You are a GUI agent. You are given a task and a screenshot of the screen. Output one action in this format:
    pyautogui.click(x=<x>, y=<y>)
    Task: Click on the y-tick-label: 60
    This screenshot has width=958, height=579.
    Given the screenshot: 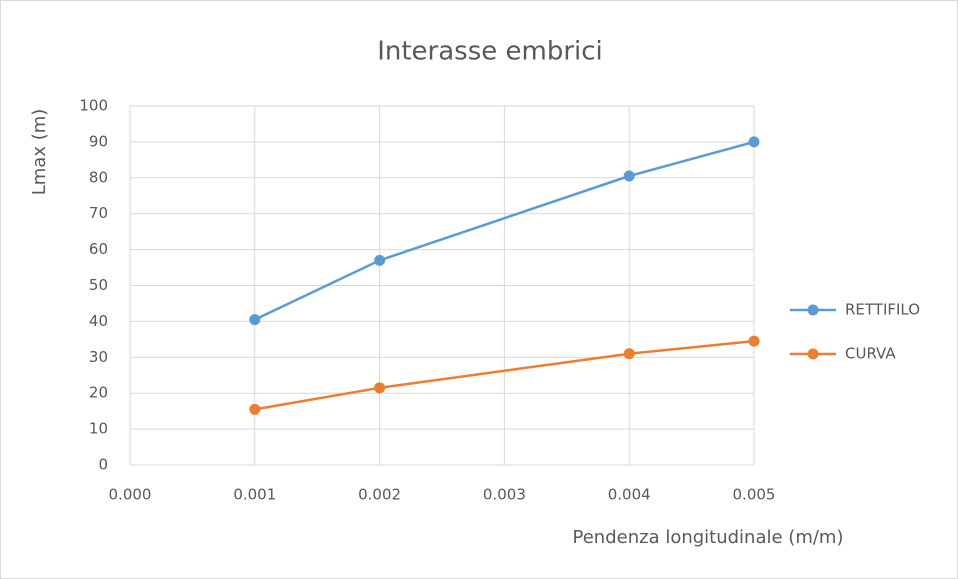 What is the action you would take?
    pyautogui.click(x=98, y=249)
    